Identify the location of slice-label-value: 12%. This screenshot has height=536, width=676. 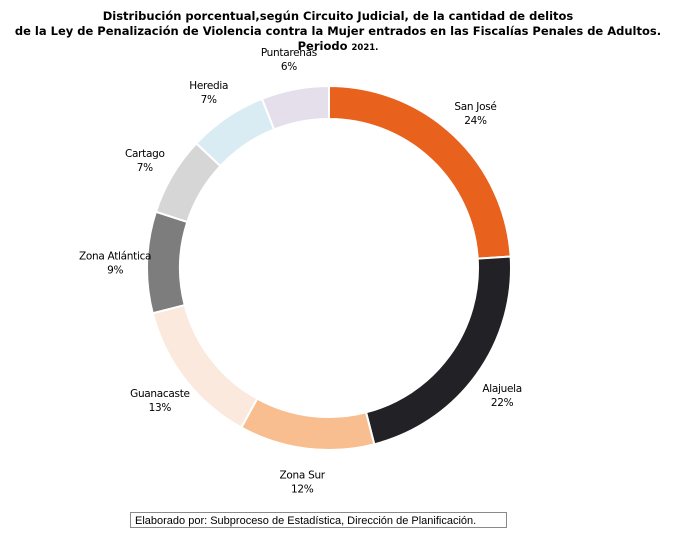
(302, 489).